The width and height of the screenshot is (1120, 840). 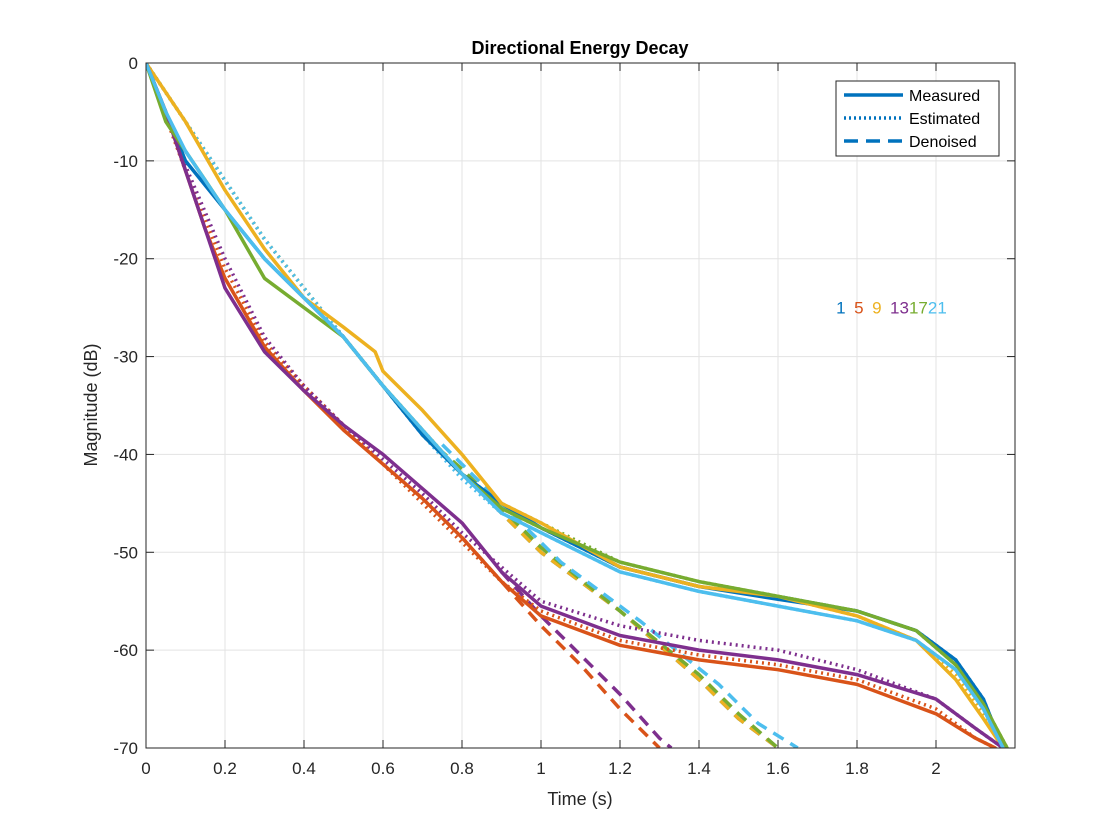 What do you see at coordinates (863, 308) in the screenshot?
I see `direction-label-5: 5` at bounding box center [863, 308].